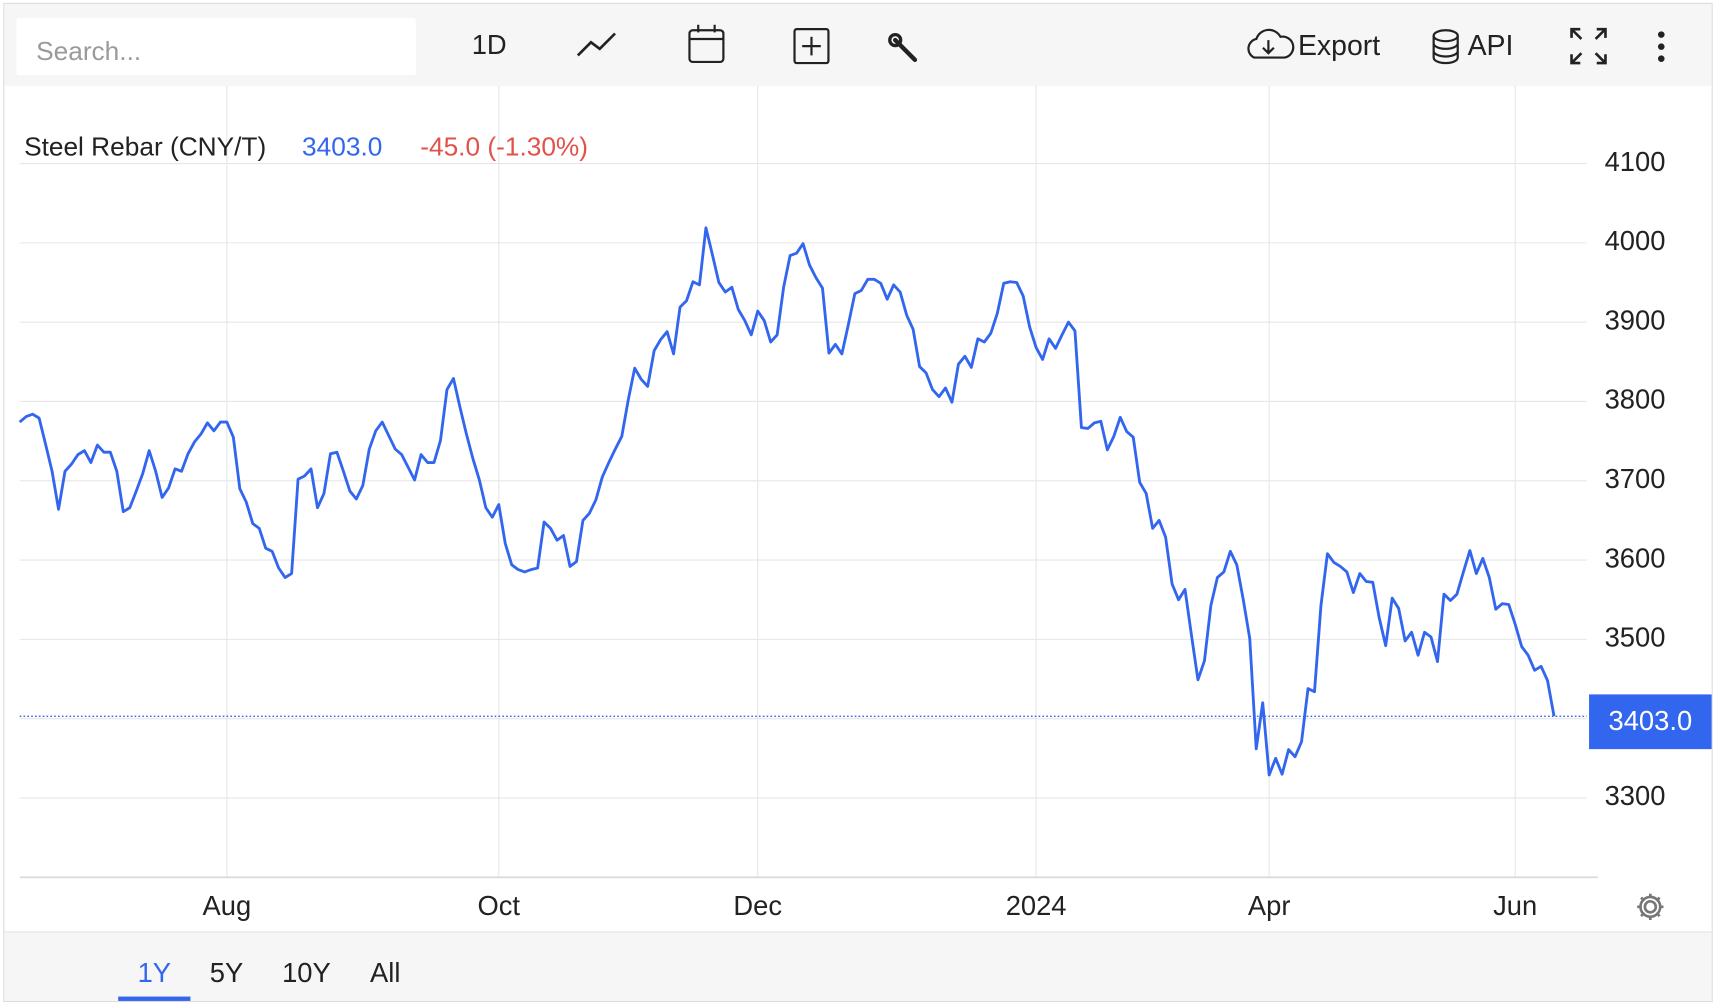 This screenshot has width=1716, height=1006. I want to click on range-active-underline, so click(154, 998).